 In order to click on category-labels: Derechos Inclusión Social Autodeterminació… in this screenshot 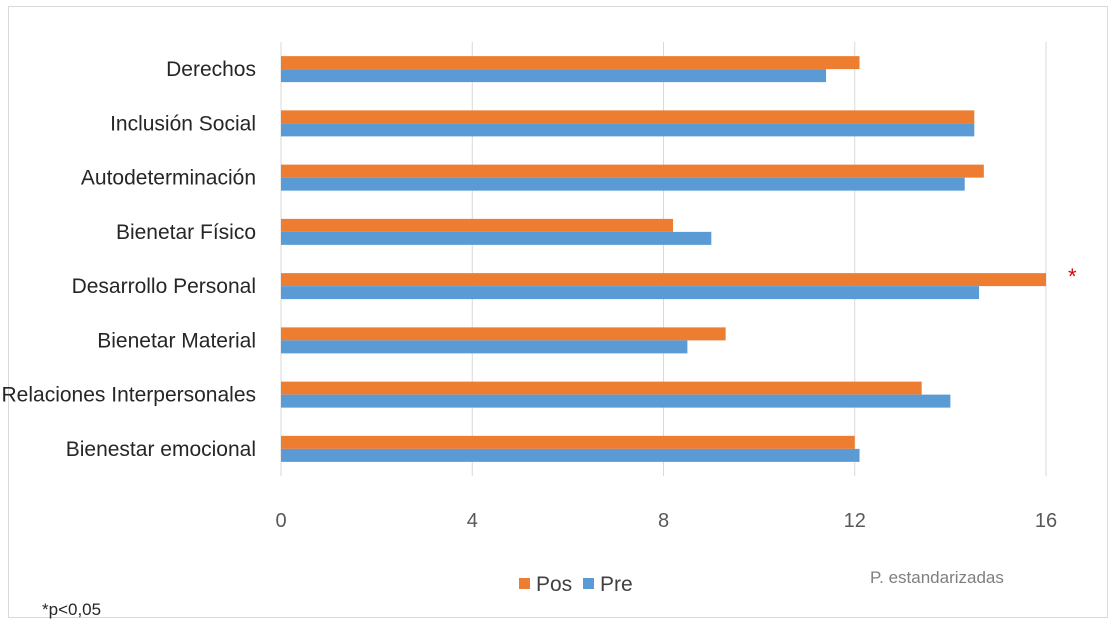, I will do `click(129, 259)`.